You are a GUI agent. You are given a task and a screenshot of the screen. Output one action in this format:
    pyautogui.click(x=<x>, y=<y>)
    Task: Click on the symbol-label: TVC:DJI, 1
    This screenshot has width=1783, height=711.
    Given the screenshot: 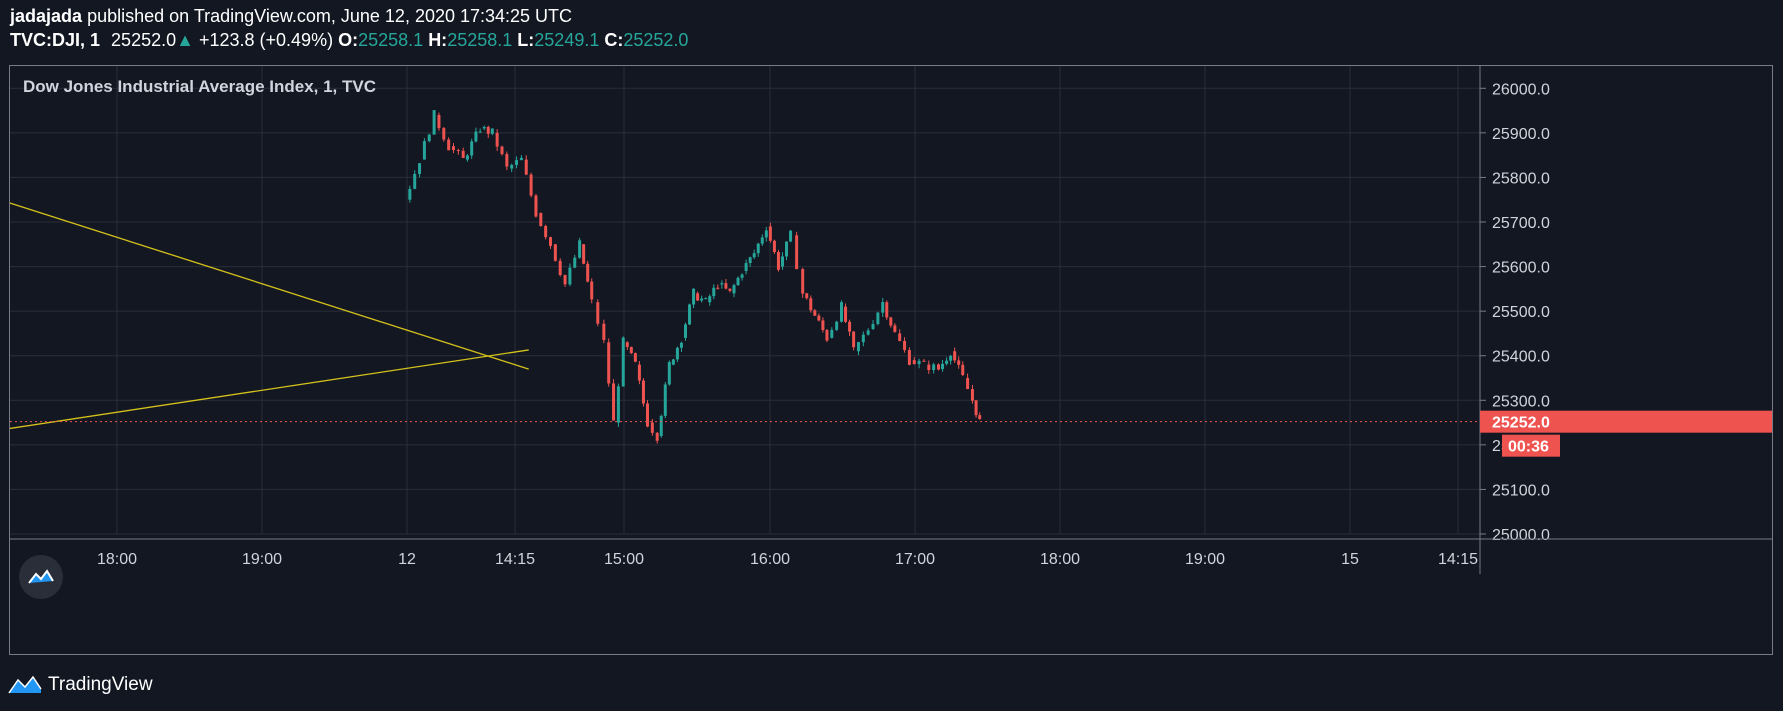 What is the action you would take?
    pyautogui.click(x=55, y=40)
    